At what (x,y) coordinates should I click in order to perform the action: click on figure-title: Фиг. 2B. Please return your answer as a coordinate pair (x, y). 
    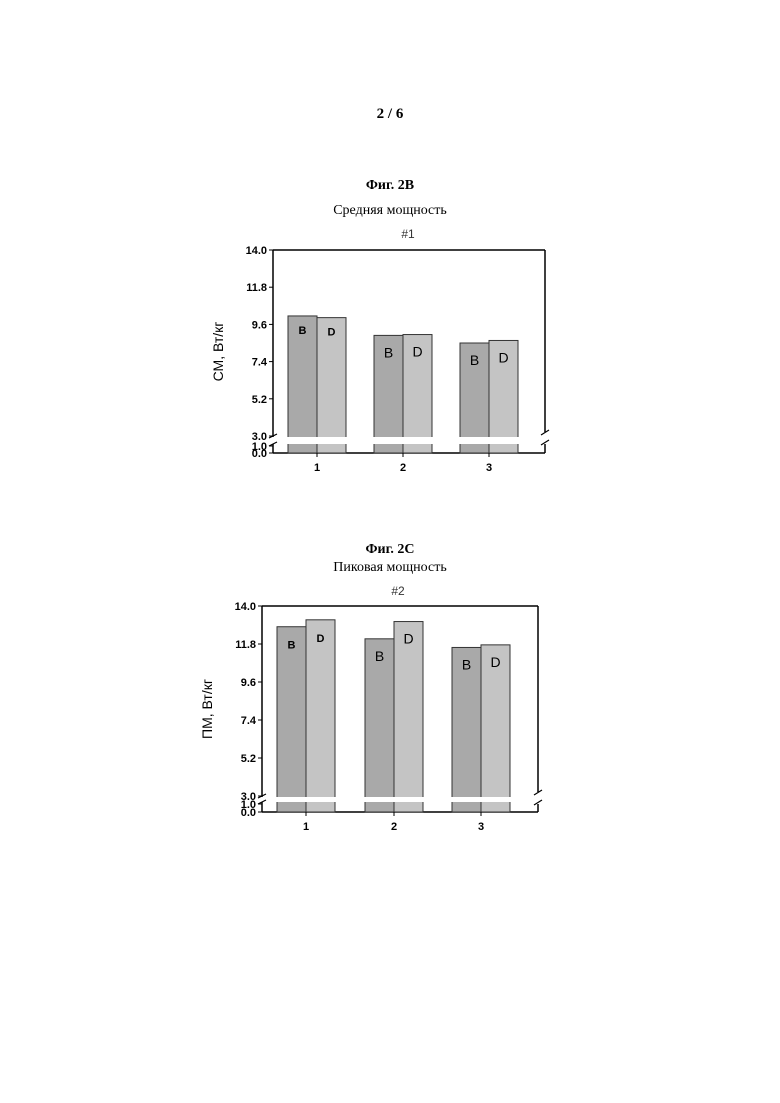
    Looking at the image, I should click on (390, 186).